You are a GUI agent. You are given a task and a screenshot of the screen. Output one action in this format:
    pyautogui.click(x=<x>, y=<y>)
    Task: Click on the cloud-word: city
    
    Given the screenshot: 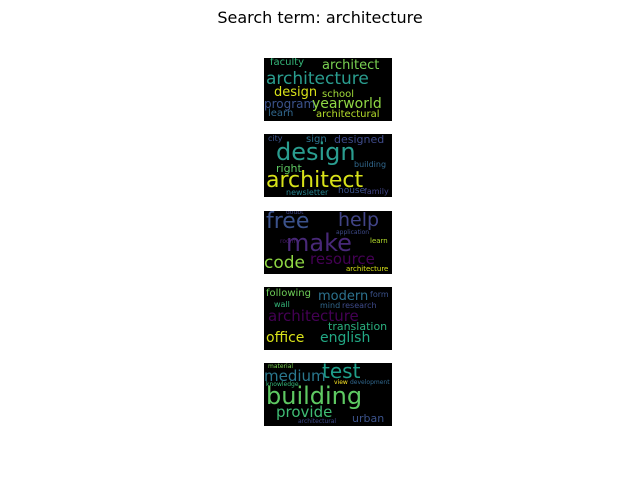 What is the action you would take?
    pyautogui.click(x=275, y=138)
    